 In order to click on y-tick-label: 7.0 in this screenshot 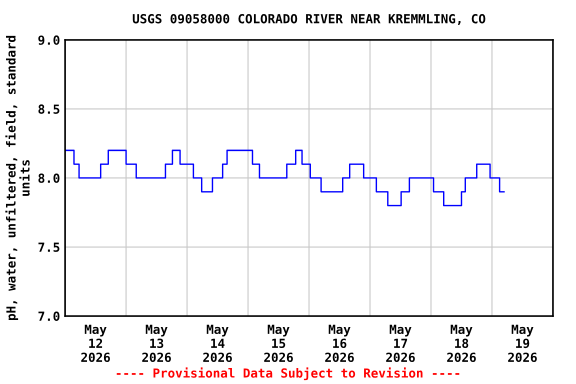, I will do `click(49, 316)`.